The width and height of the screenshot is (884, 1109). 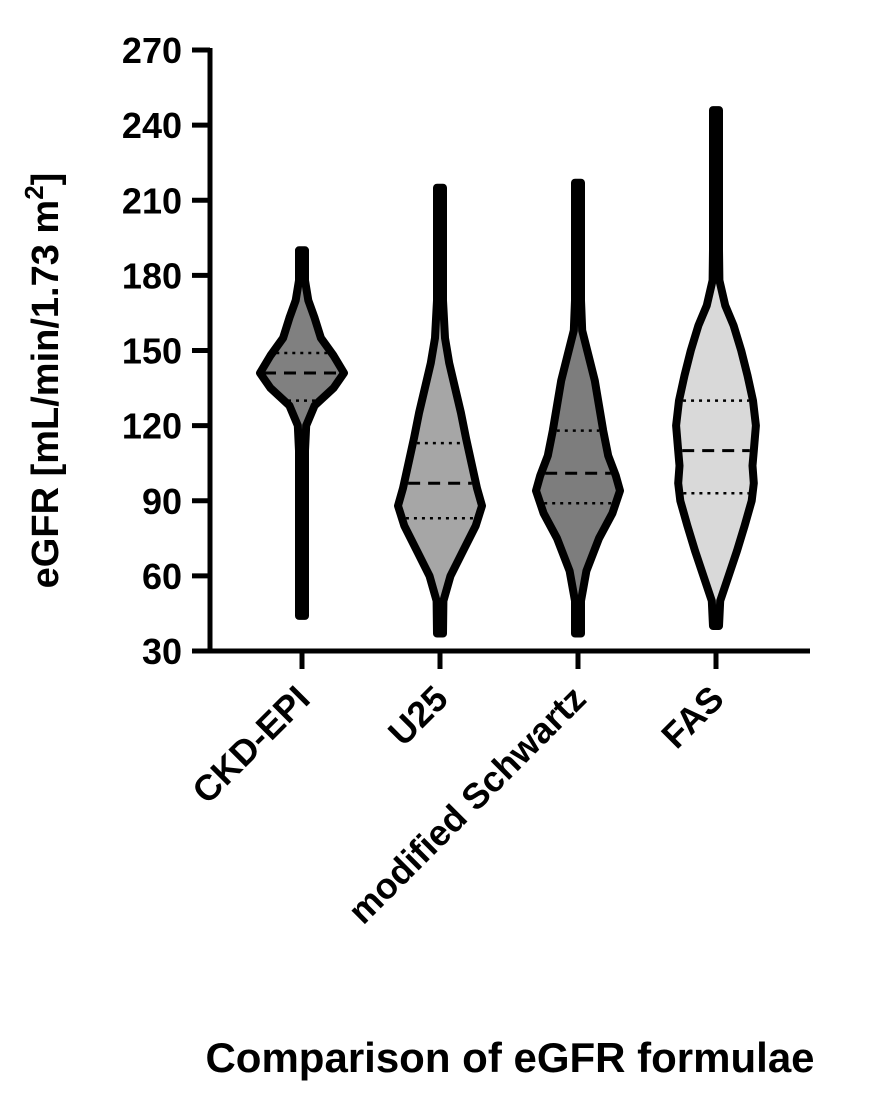 I want to click on y-tick-label: 150, so click(x=152, y=351).